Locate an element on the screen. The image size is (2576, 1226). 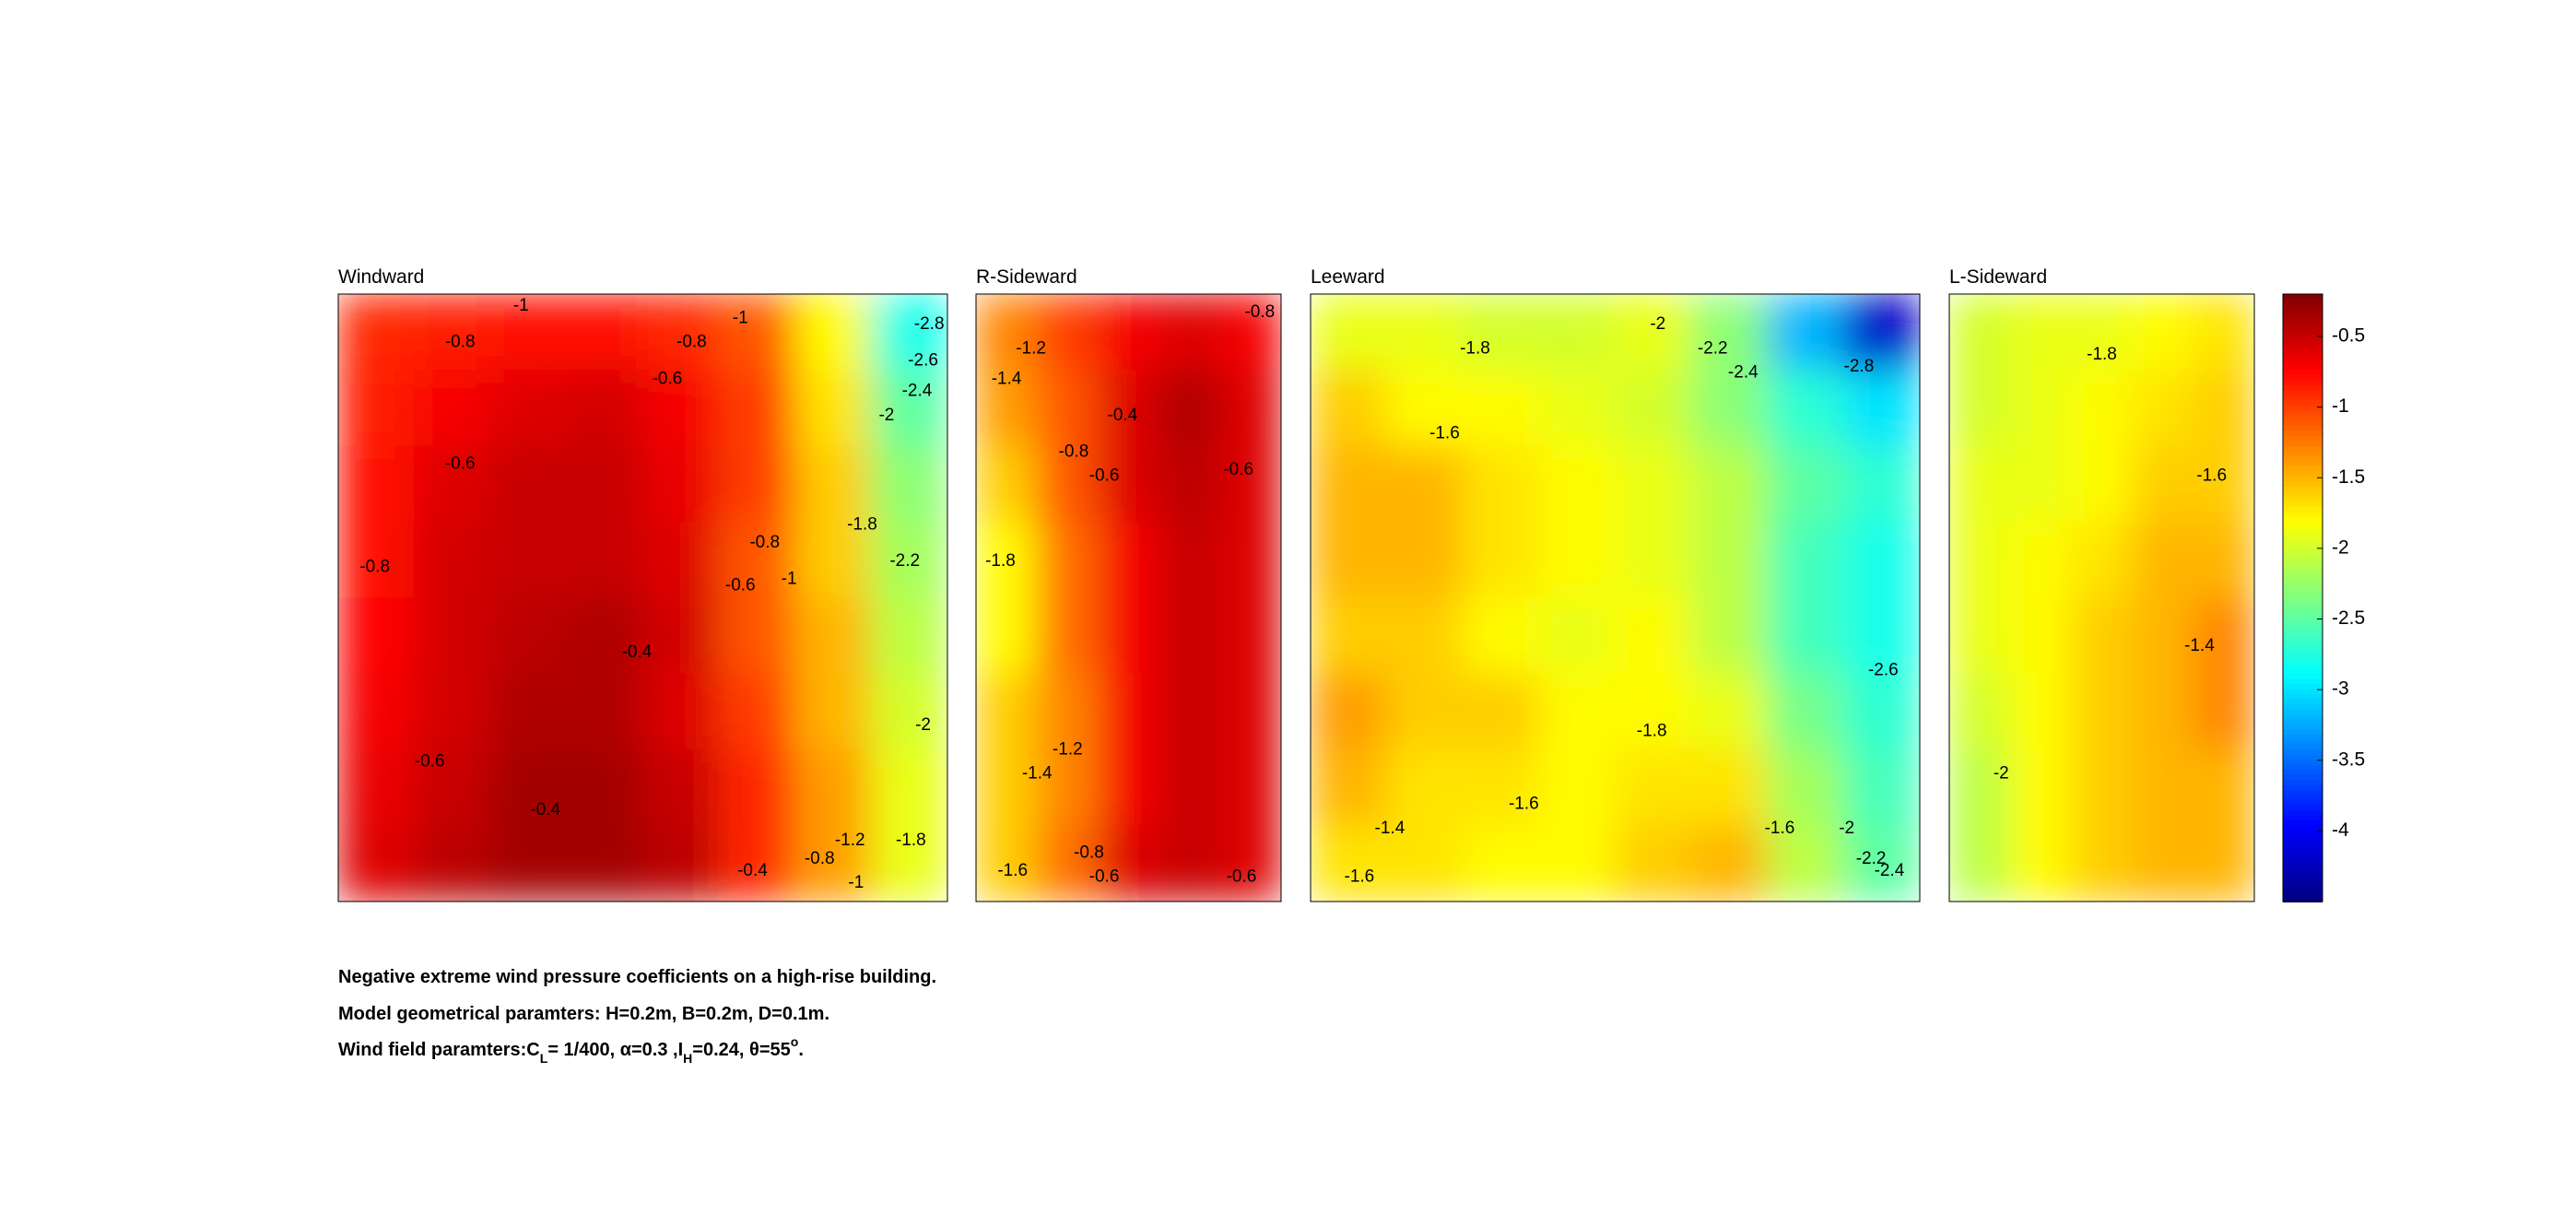
colorbar-tick-label: -3 is located at coordinates (2340, 689).